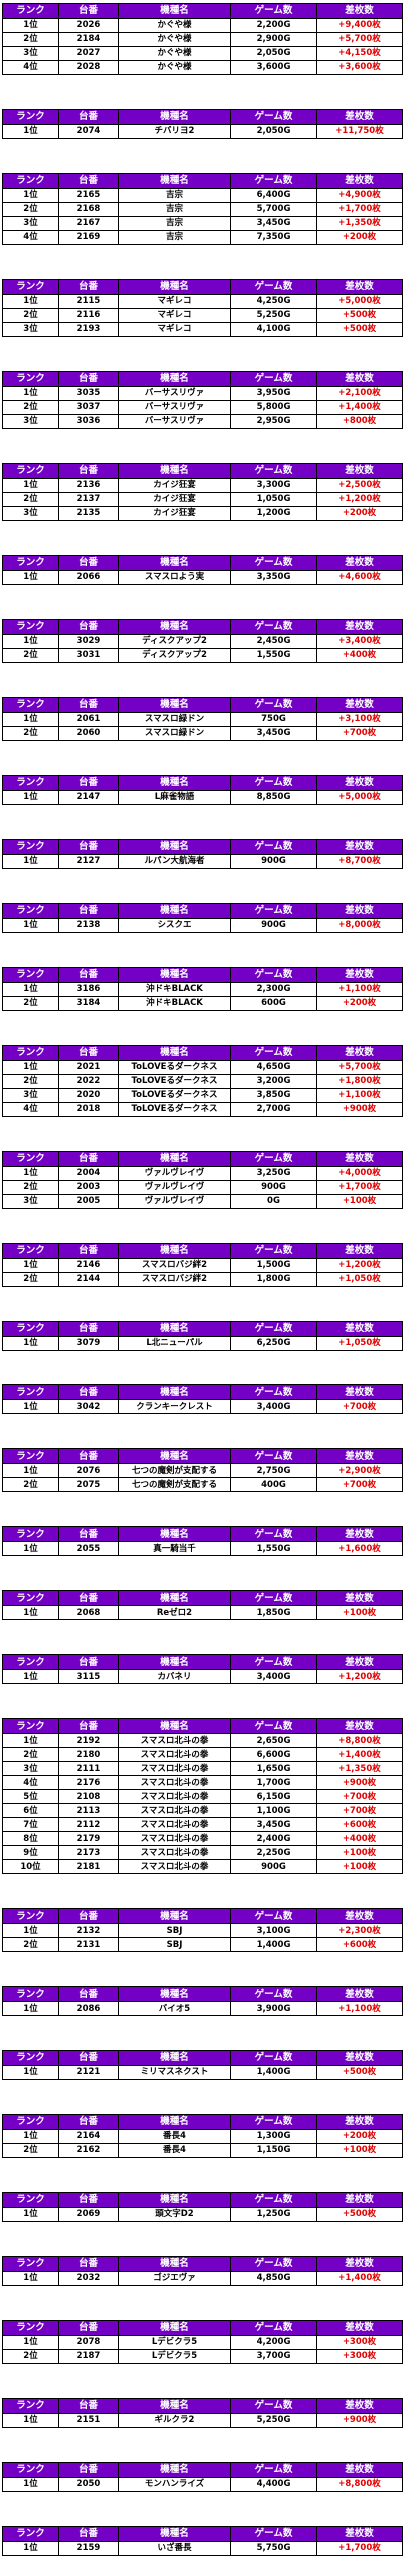 The width and height of the screenshot is (404, 2563). Describe the element at coordinates (359, 1783) in the screenshot. I see `coin-diff-cell: +900枚` at that location.